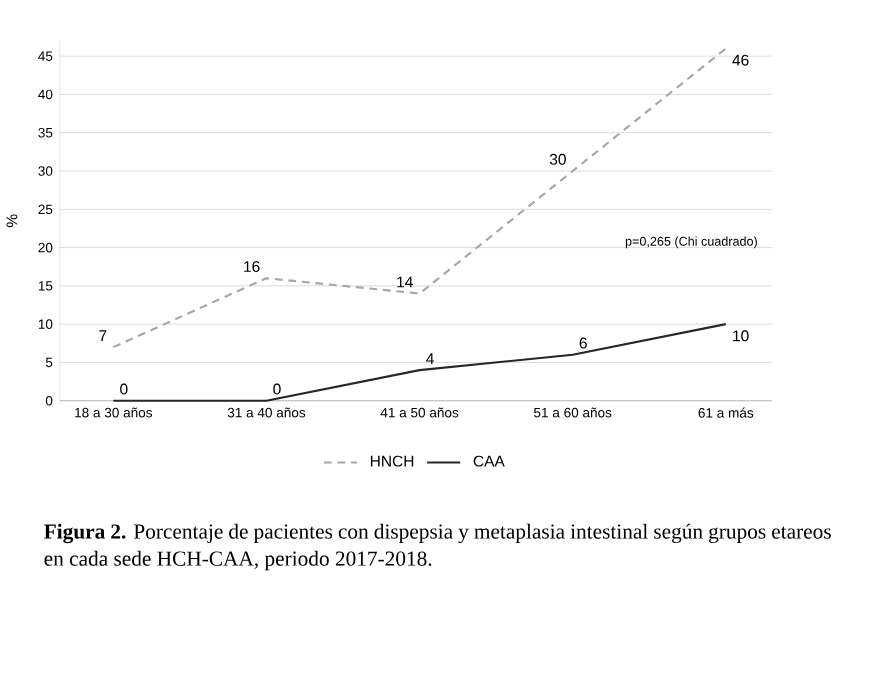  Describe the element at coordinates (437, 547) in the screenshot. I see `text: Figura 2. Porcentaje de pacientes con dispepsia y metaplasia intestinal según grupos etareos en cada sede HCH-CAA, periodo 2017-2018.` at that location.